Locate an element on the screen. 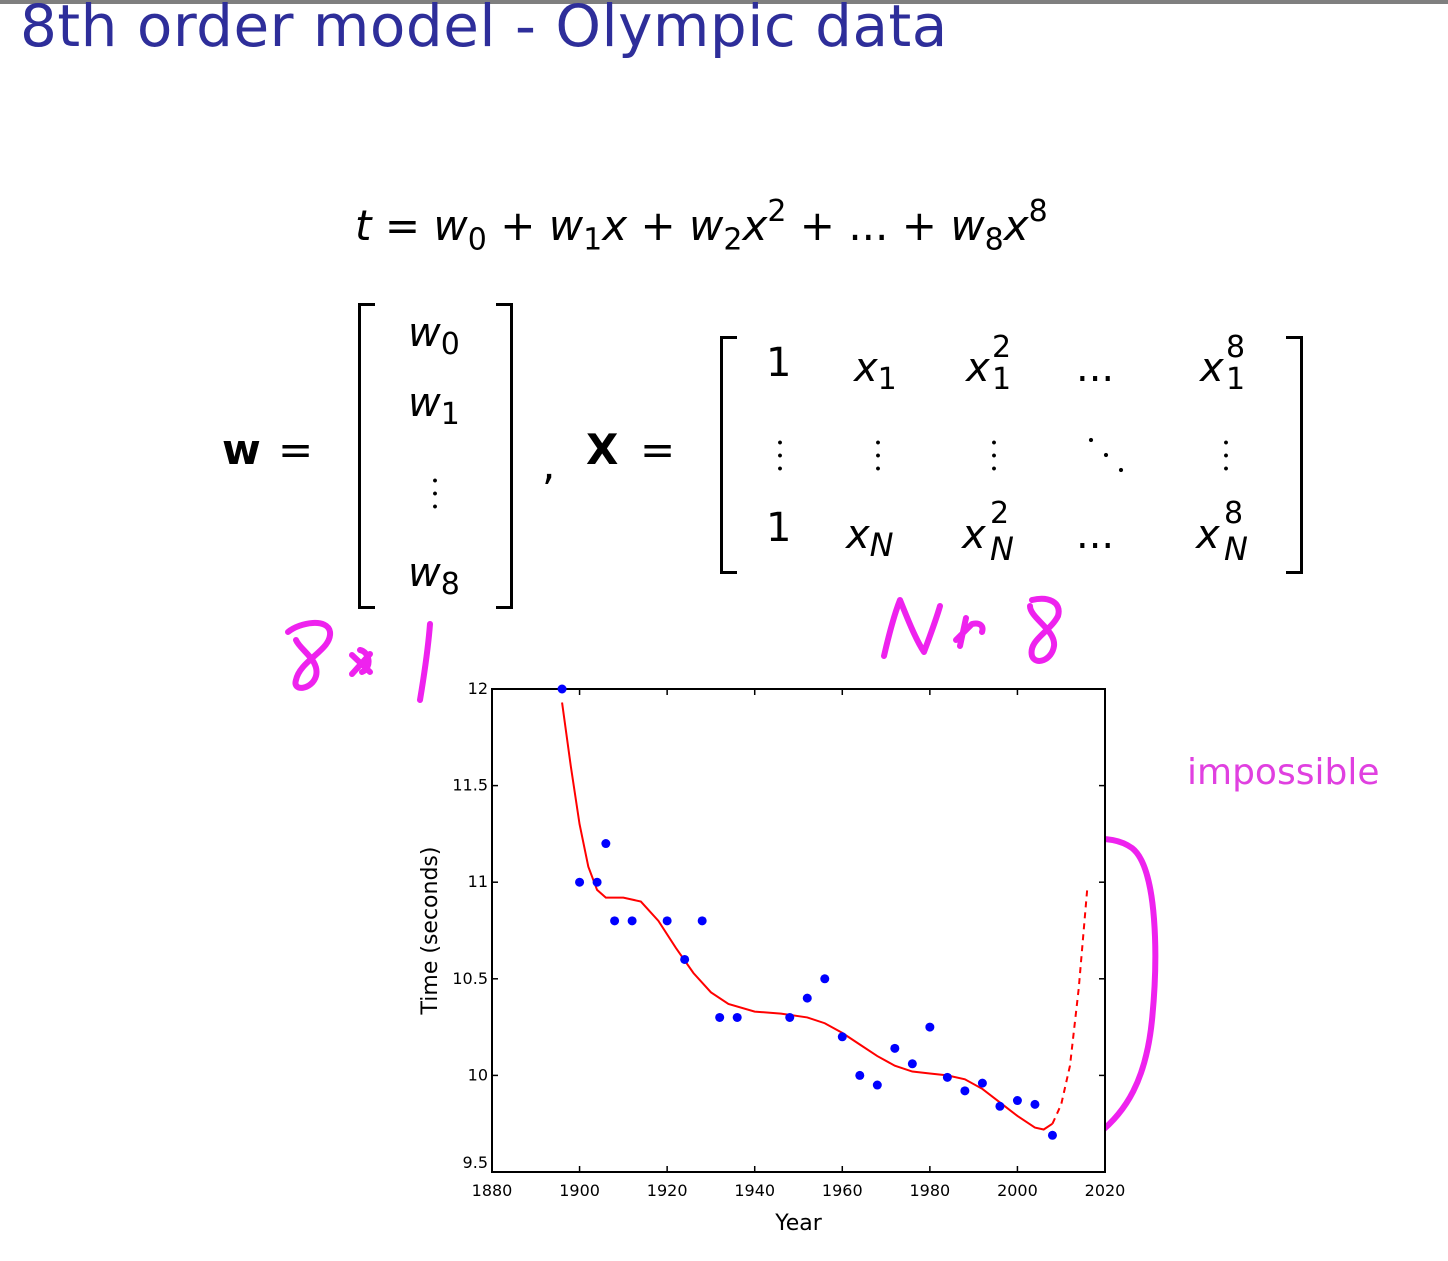 Image resolution: width=1448 pixels, height=1261 pixels. w-entry-1-base: w is located at coordinates (424, 403).